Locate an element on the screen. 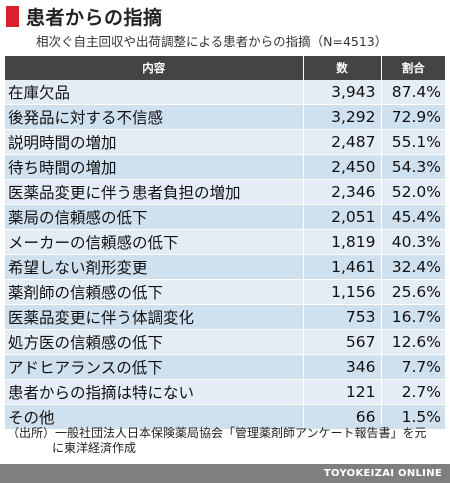 This screenshot has height=483, width=450. table-row: その他 66 1.5% is located at coordinates (225, 417).